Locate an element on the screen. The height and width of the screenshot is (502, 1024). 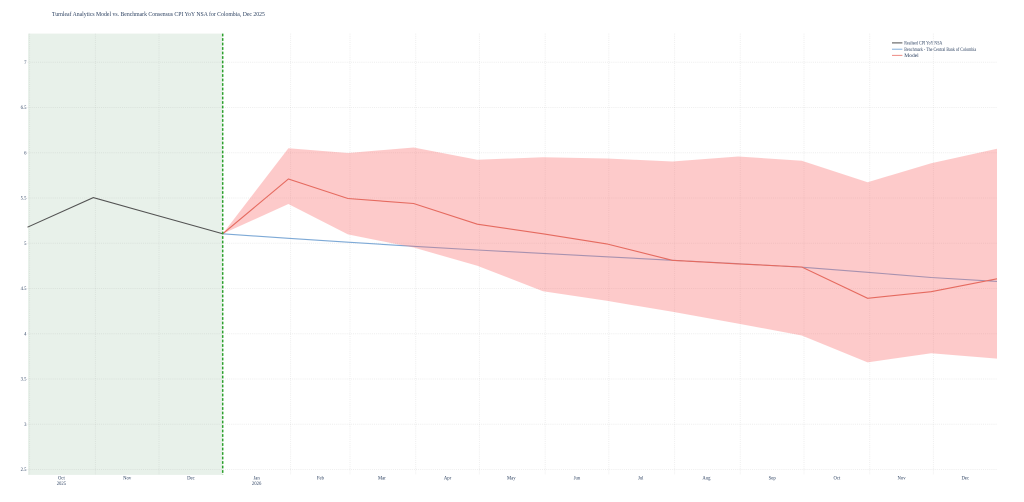
svg-text: Apr is located at coordinates (448, 479).